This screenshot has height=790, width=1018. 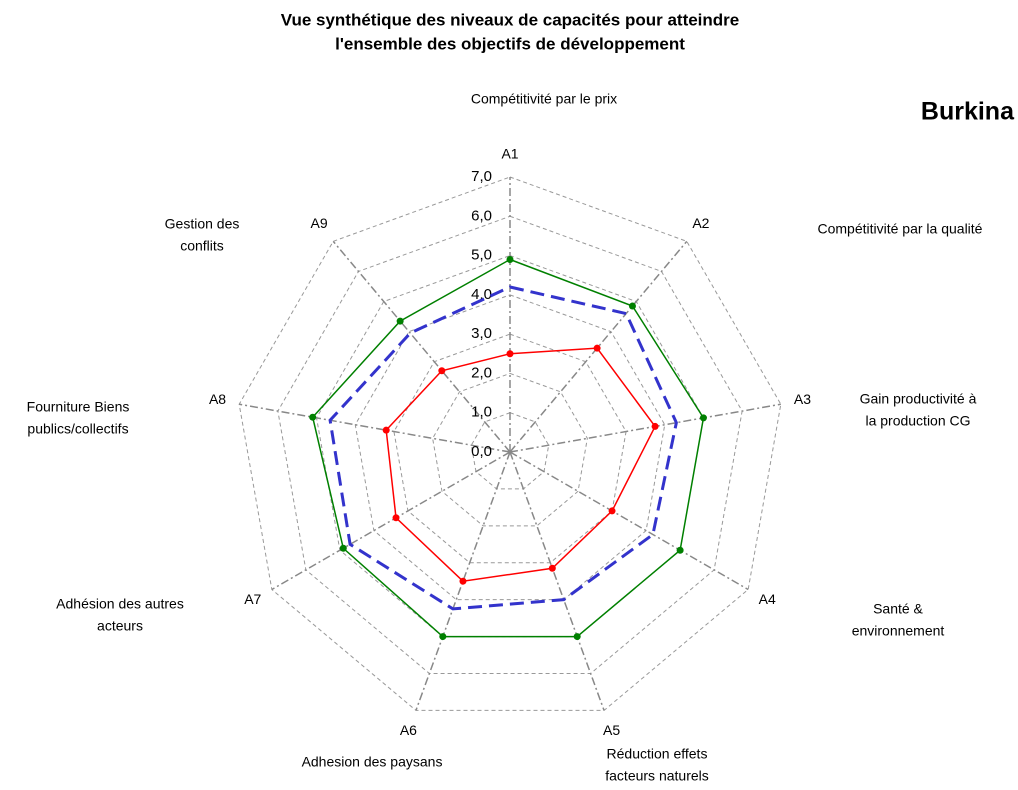 I want to click on axis-label: A4, so click(x=767, y=599).